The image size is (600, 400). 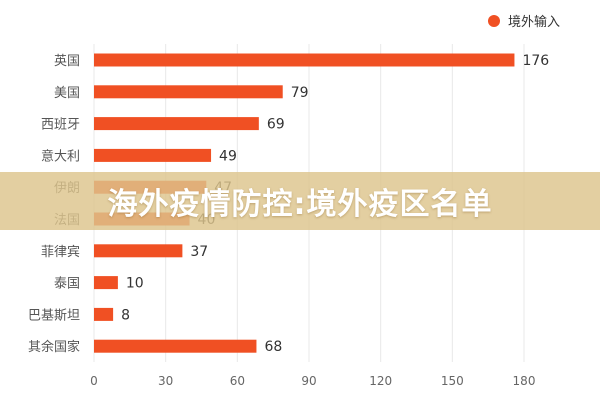 I want to click on category-label: 英国, so click(x=67, y=61).